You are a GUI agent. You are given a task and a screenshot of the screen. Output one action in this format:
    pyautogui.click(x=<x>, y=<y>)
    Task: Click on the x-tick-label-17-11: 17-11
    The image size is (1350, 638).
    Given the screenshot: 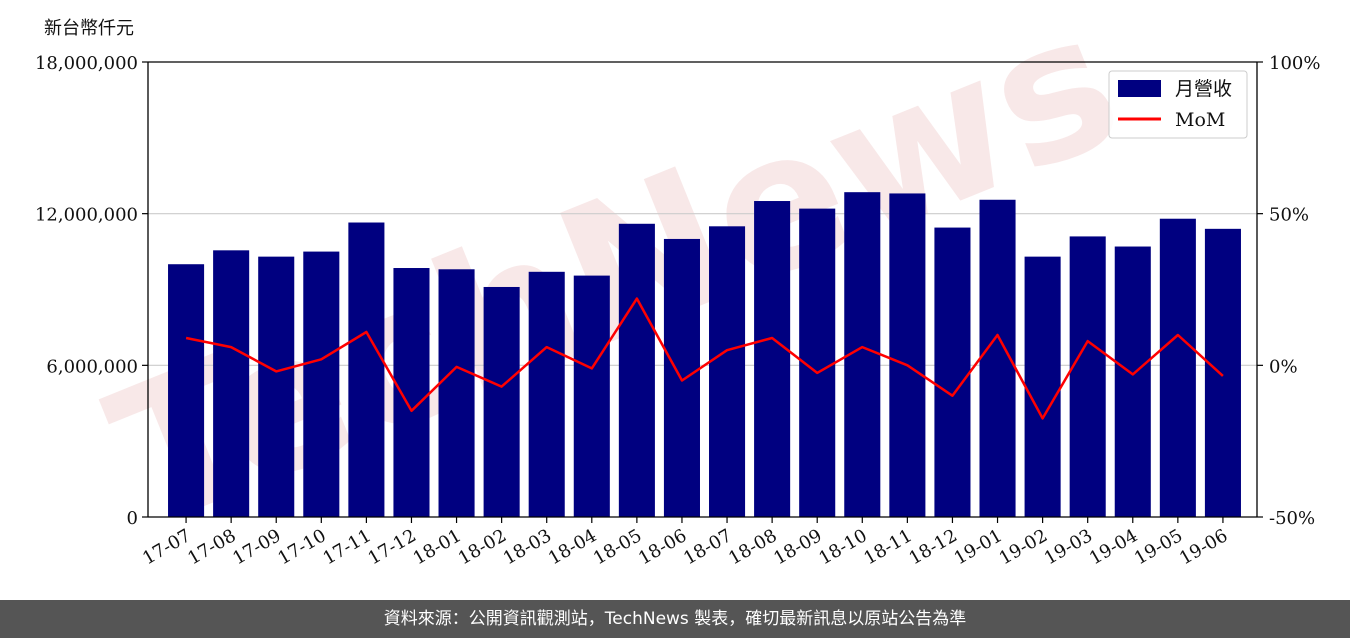 What is the action you would take?
    pyautogui.click(x=346, y=547)
    